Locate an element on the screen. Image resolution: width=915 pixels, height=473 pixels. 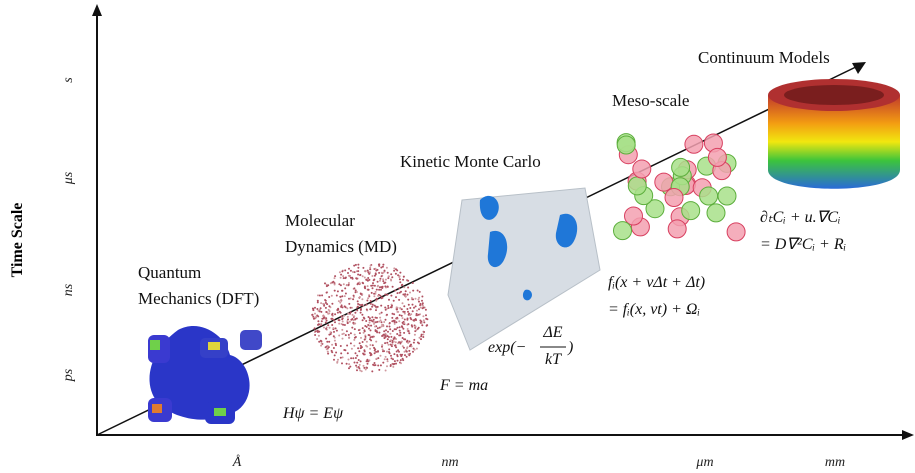
continuum-image is located at coordinates (834, 134).